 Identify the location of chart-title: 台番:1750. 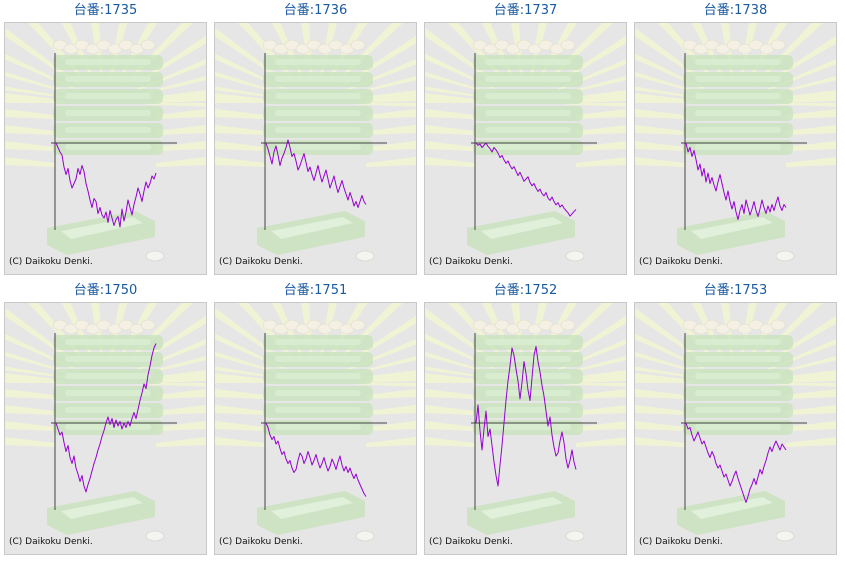
(105, 291).